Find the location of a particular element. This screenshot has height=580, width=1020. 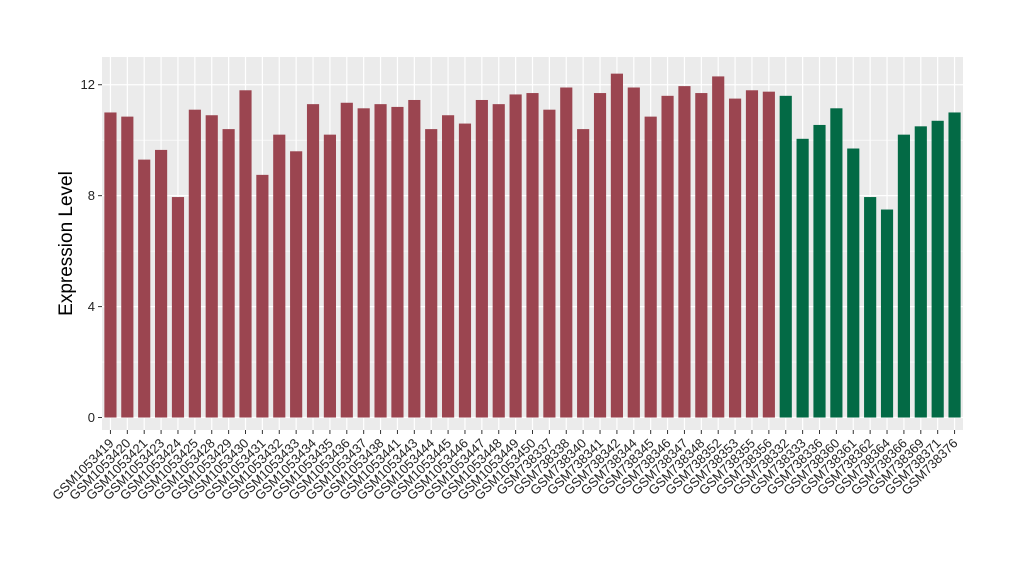

bar-GSM738336 is located at coordinates (819, 271).